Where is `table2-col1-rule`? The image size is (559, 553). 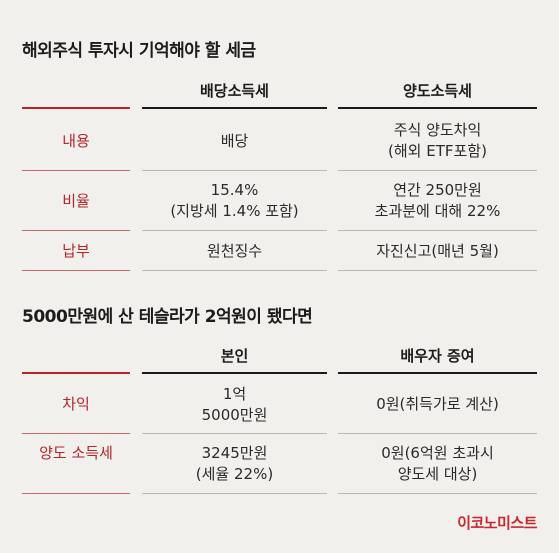
table2-col1-rule is located at coordinates (234, 373).